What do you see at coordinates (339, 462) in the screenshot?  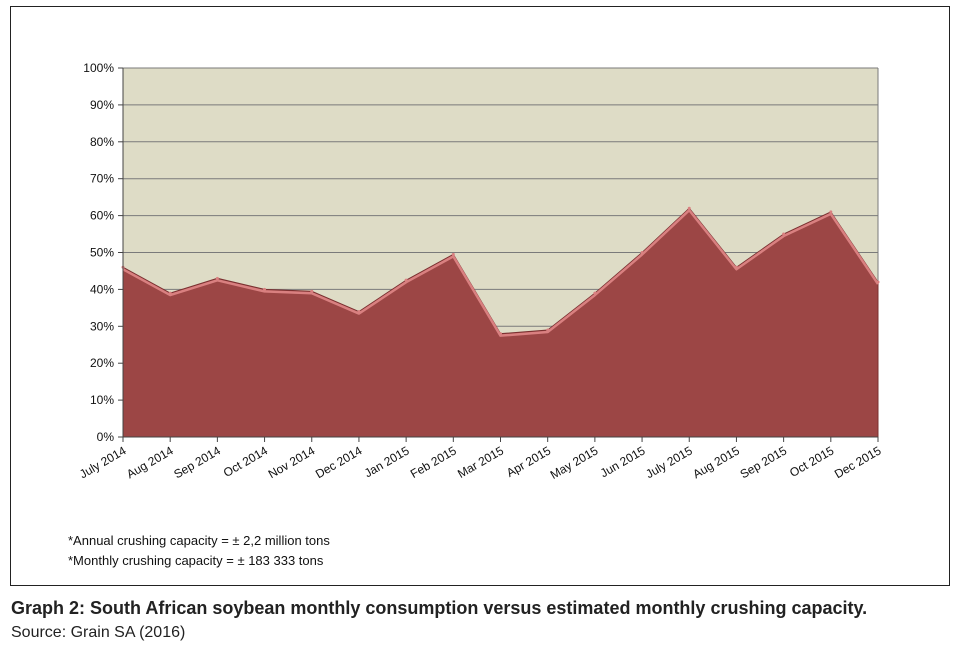 I see `xtick-label: Dec 2014` at bounding box center [339, 462].